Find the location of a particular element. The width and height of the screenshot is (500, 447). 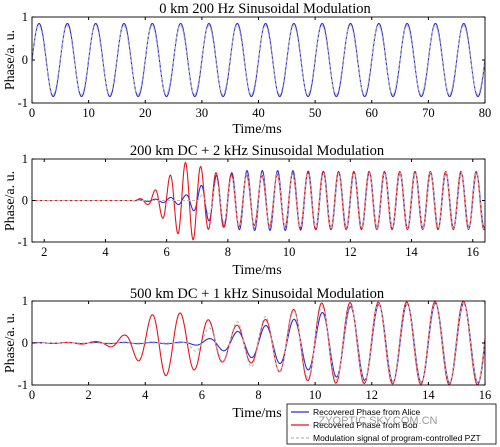

legend-box is located at coordinates (391, 424).